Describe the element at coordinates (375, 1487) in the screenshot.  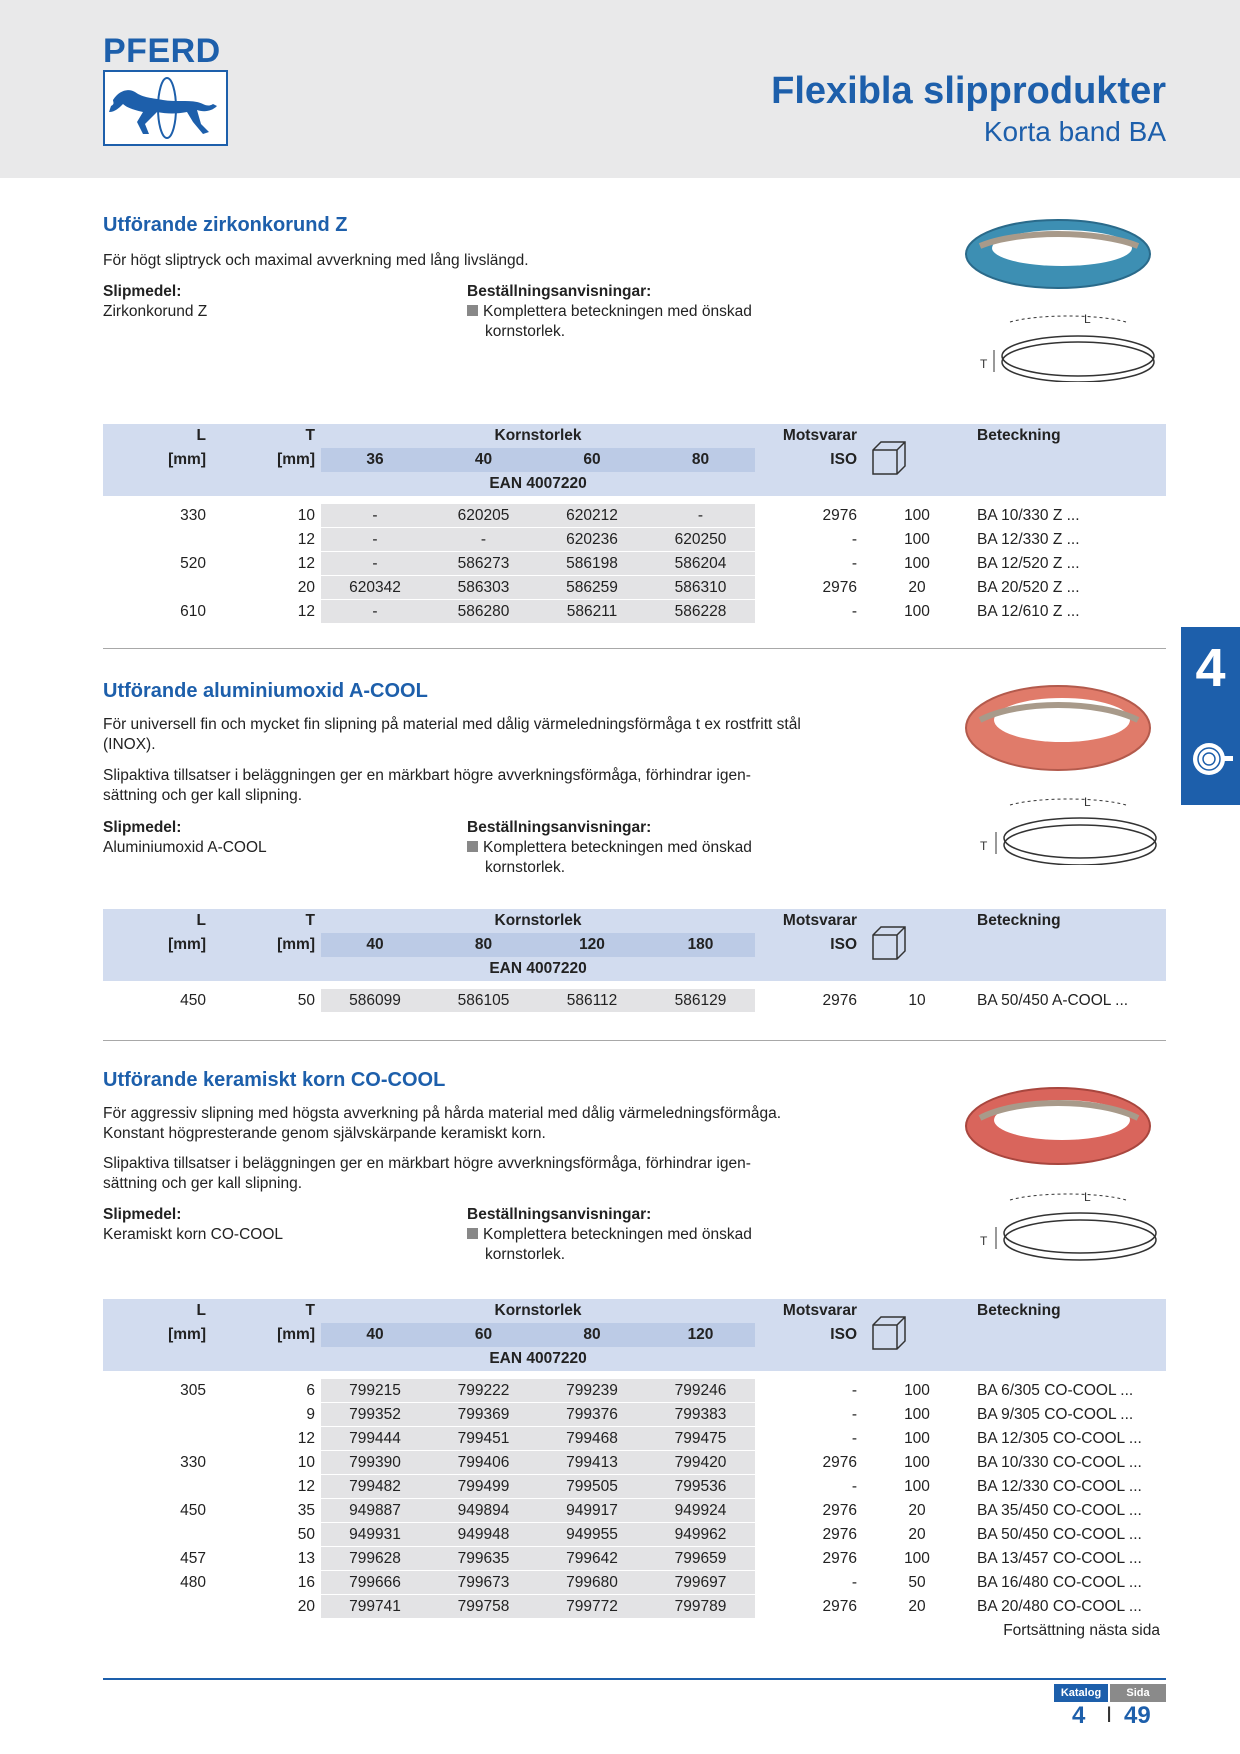
I see `cell-ean: 799482` at that location.